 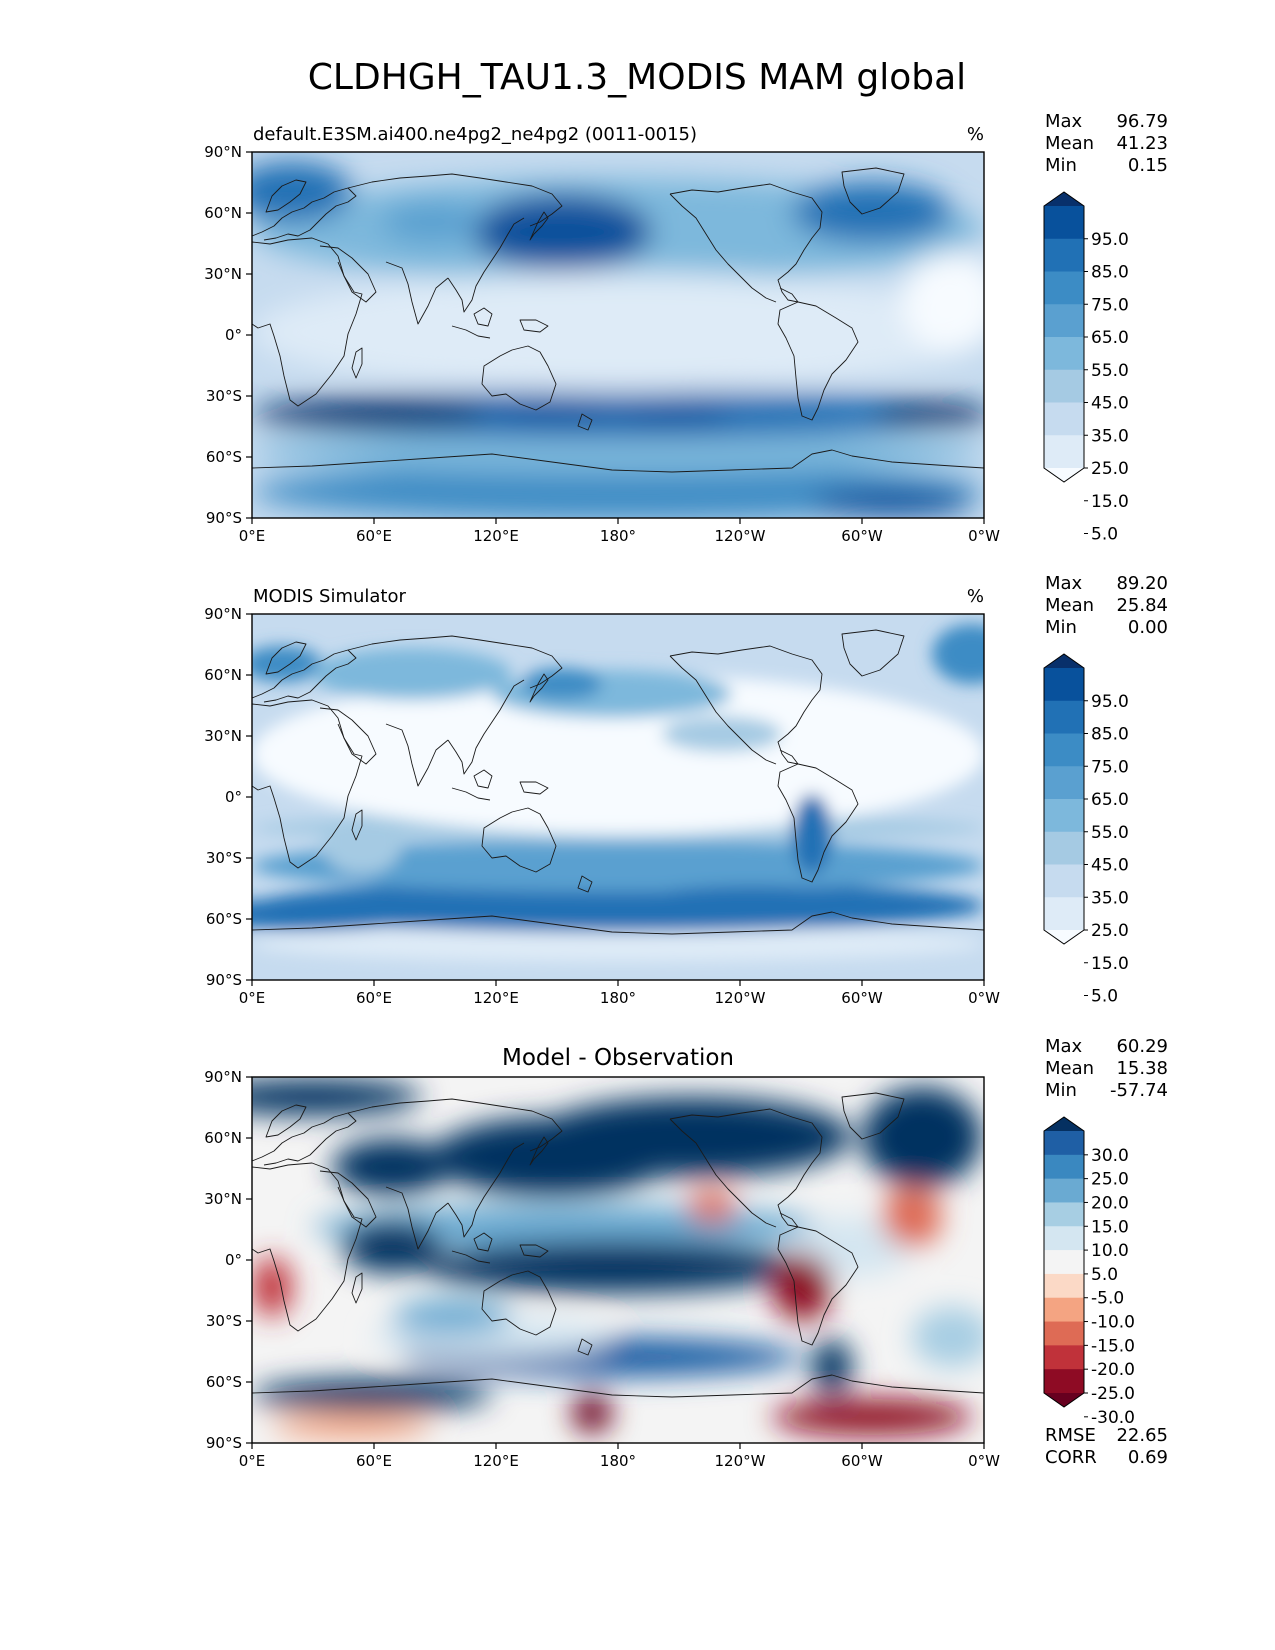 I want to click on stat-value: 41.23, so click(x=1142, y=143).